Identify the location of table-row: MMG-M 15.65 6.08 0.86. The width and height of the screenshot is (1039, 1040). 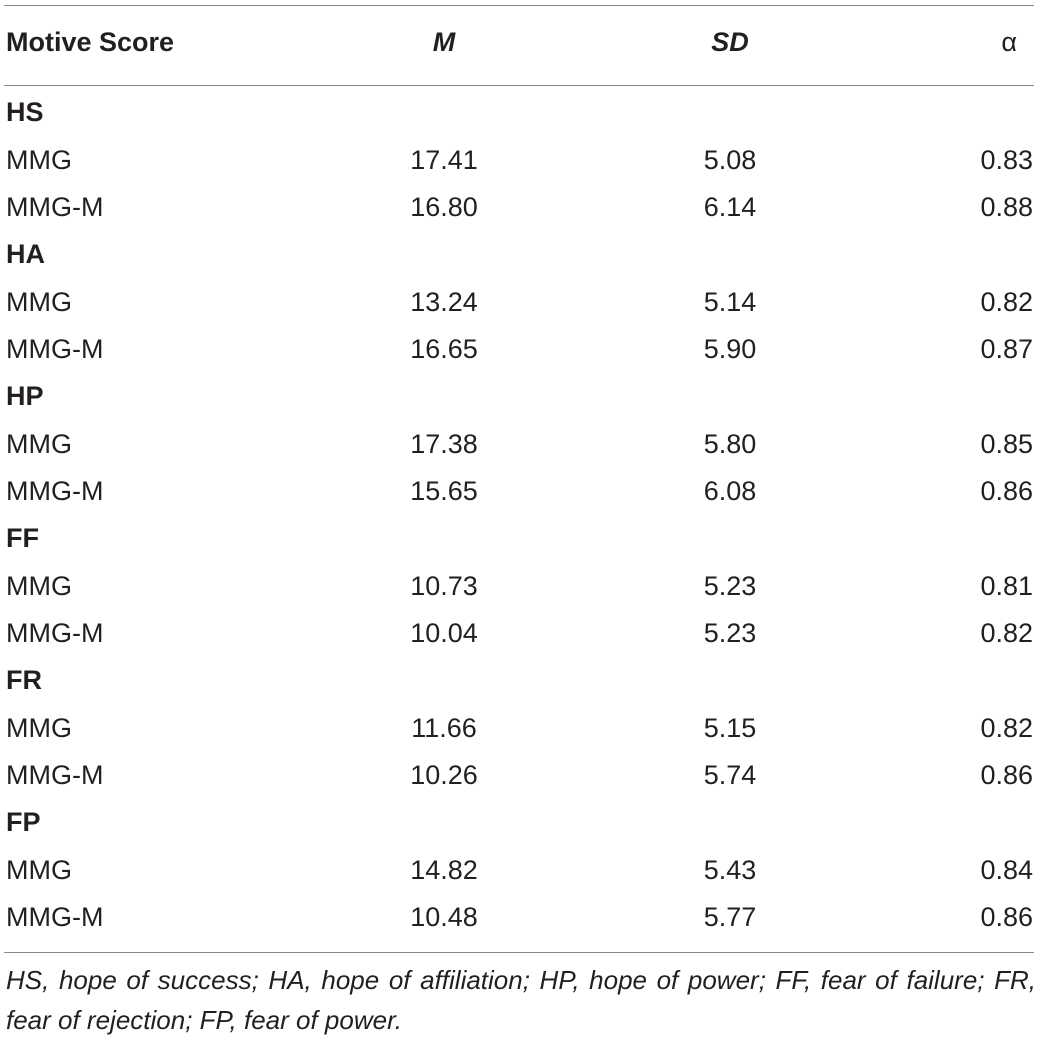
(519, 491).